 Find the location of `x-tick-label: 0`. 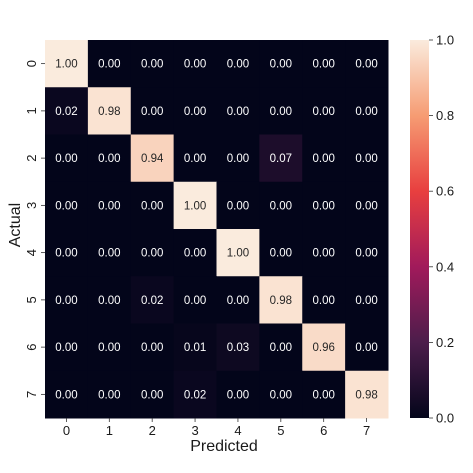

x-tick-label: 0 is located at coordinates (66, 430).